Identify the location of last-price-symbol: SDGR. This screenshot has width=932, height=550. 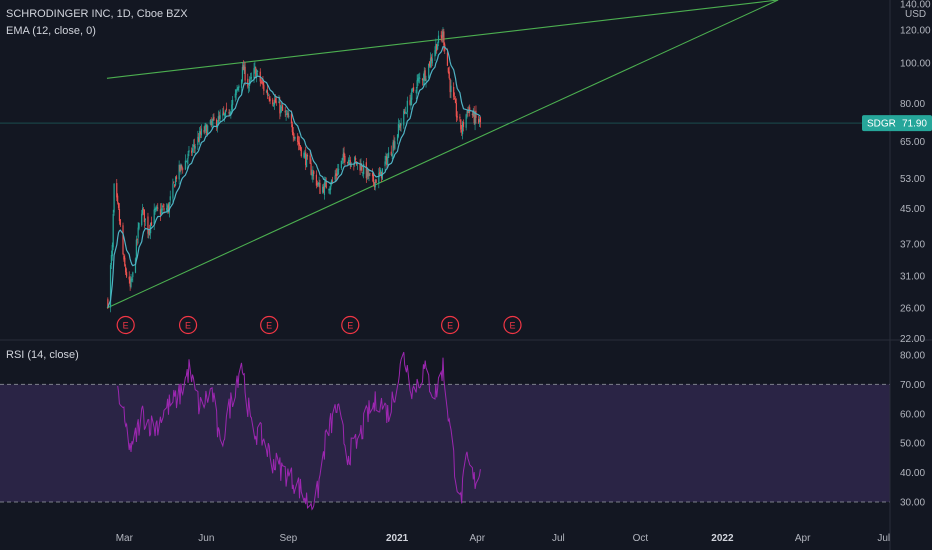
(881, 124).